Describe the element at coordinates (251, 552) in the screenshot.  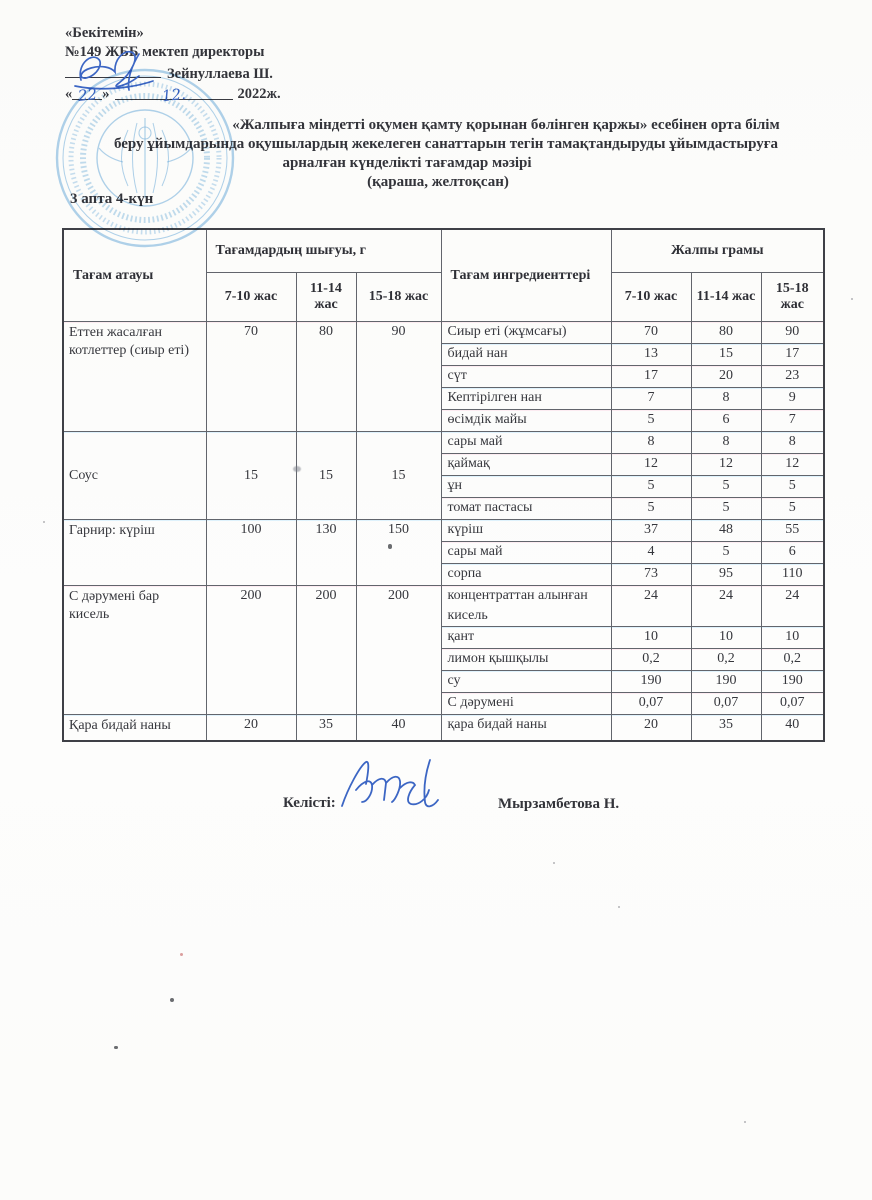
I see `dish-output-cell: 100` at that location.